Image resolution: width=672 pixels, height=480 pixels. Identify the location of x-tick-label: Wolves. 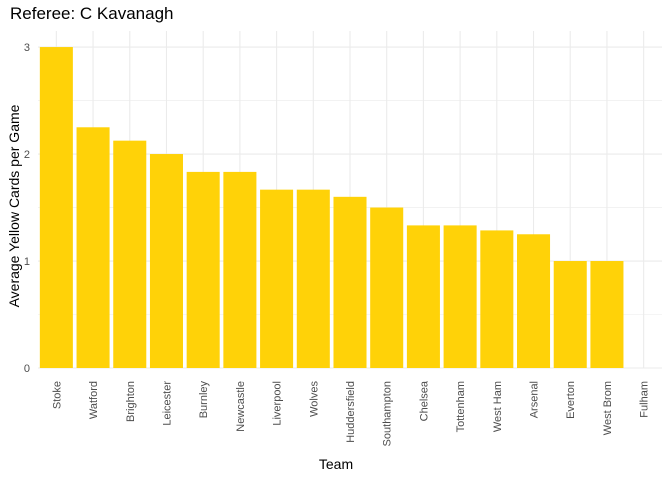
(314, 399).